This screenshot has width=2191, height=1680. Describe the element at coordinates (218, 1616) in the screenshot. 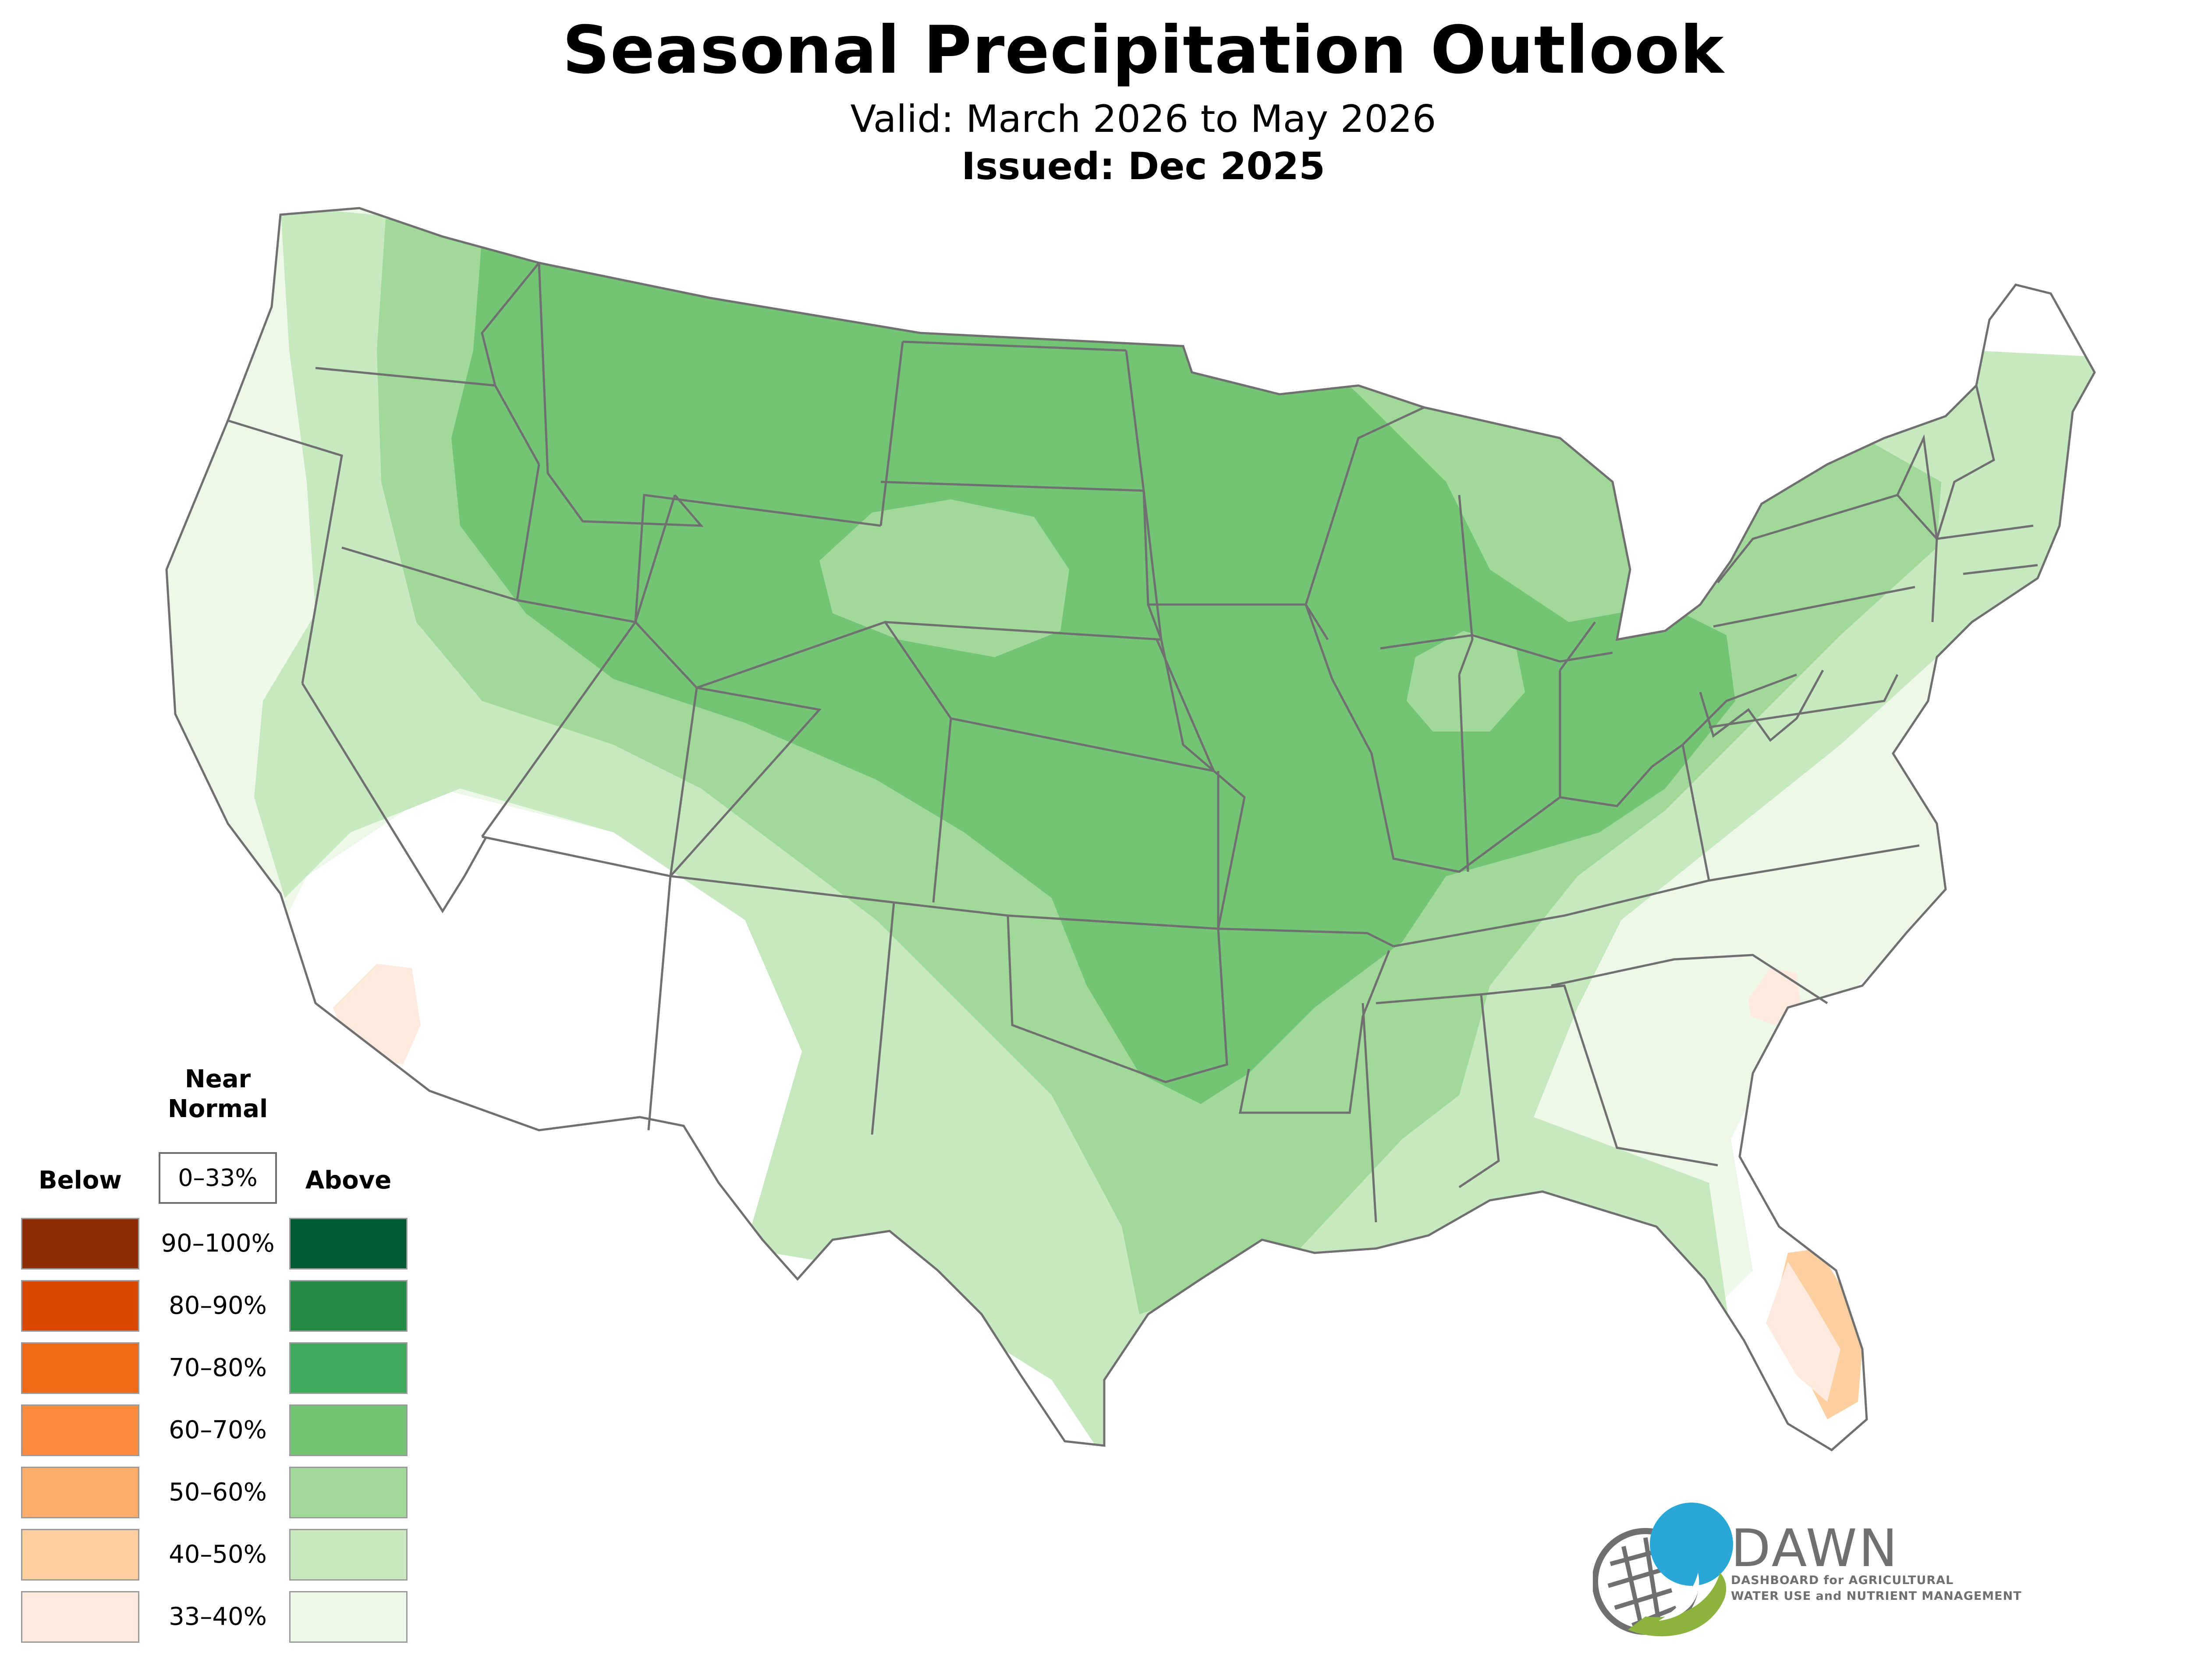

I see `legend-range-33-40: 33–40%` at that location.